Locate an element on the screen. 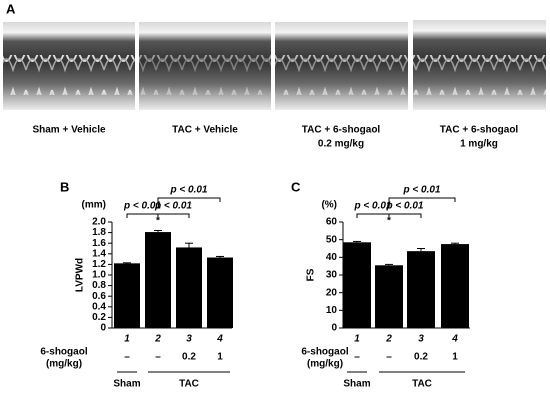  panel-label: C is located at coordinates (296, 186).